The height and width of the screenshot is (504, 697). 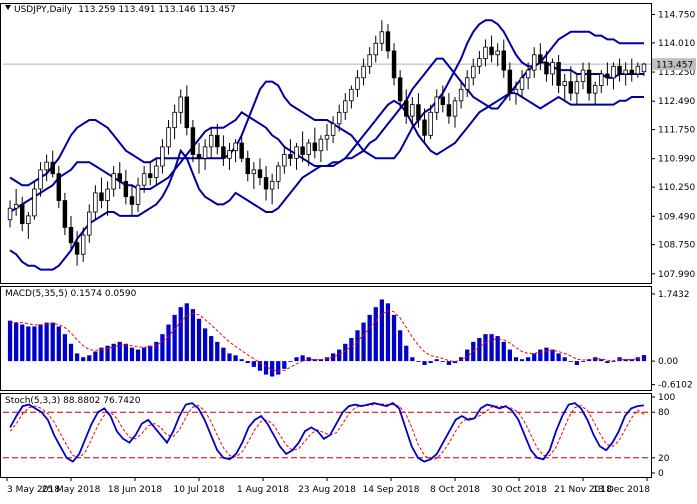 What do you see at coordinates (676, 188) in the screenshot?
I see `price-tick-label: 110.250` at bounding box center [676, 188].